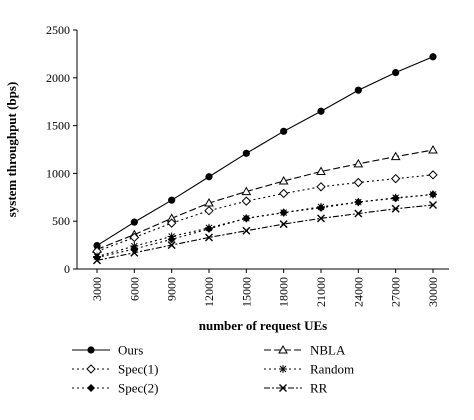 This screenshot has width=474, height=420. I want to click on series-random, so click(265, 225).